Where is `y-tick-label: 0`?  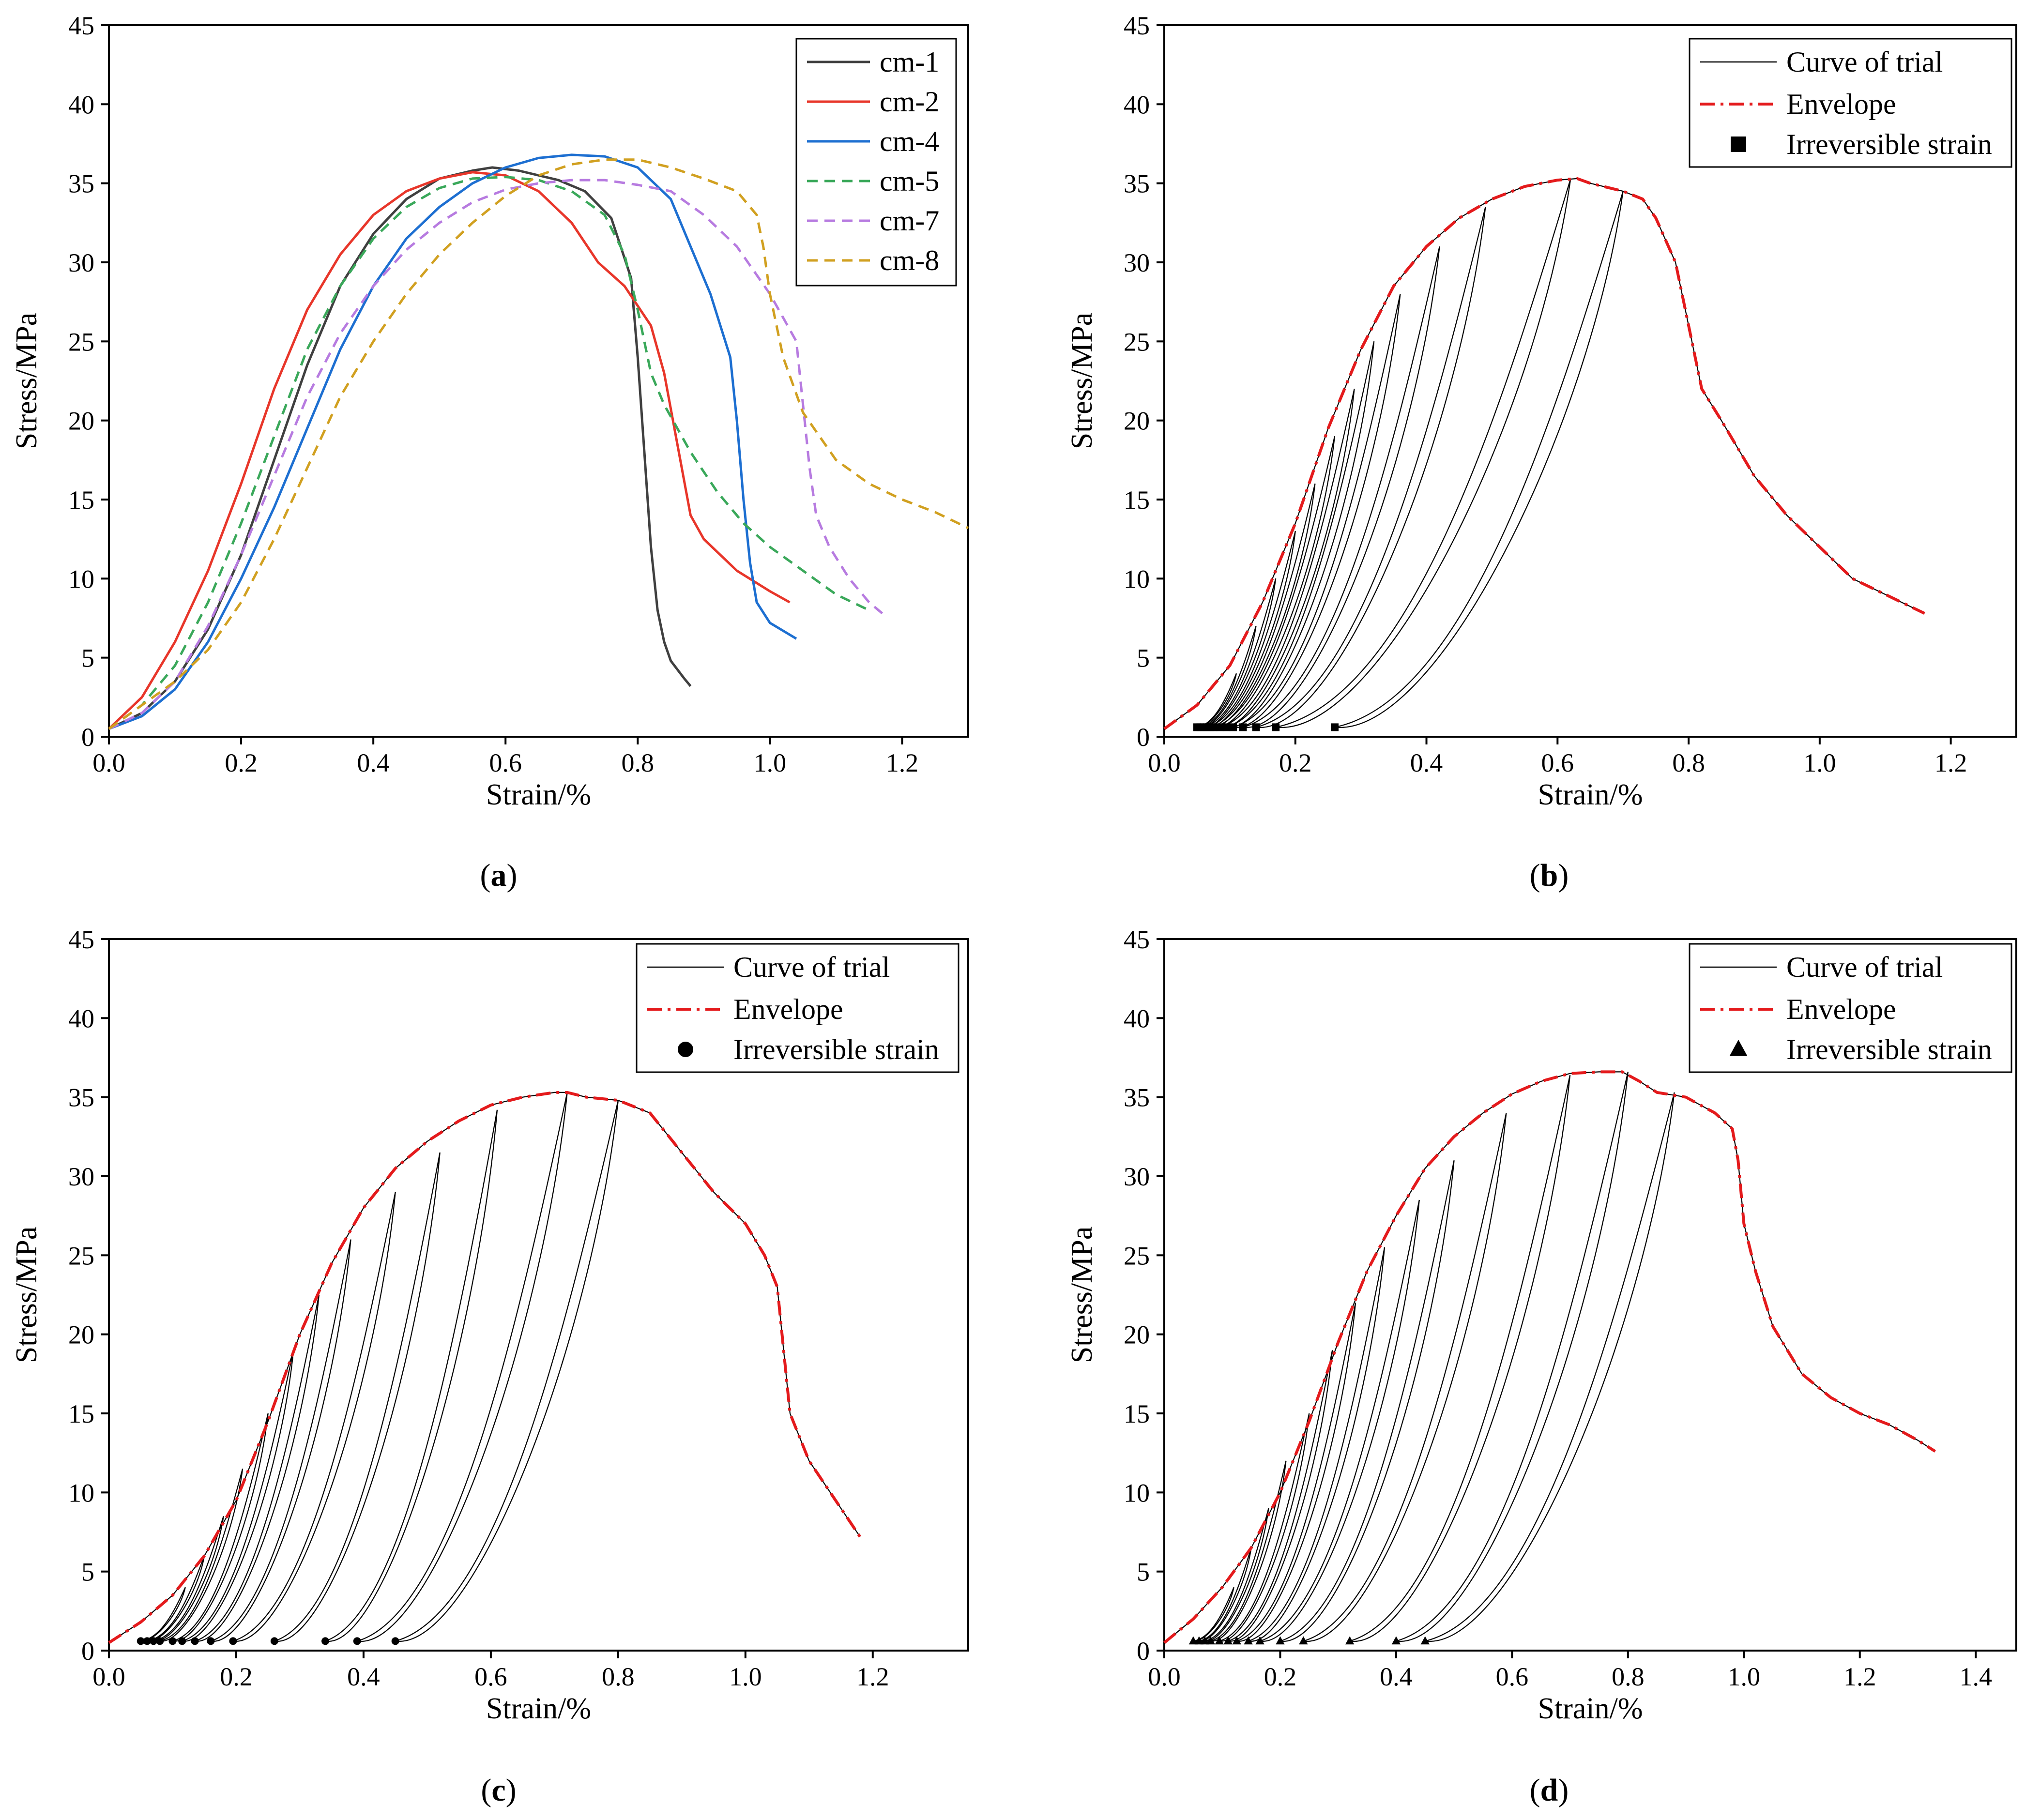 y-tick-label: 0 is located at coordinates (1143, 1652).